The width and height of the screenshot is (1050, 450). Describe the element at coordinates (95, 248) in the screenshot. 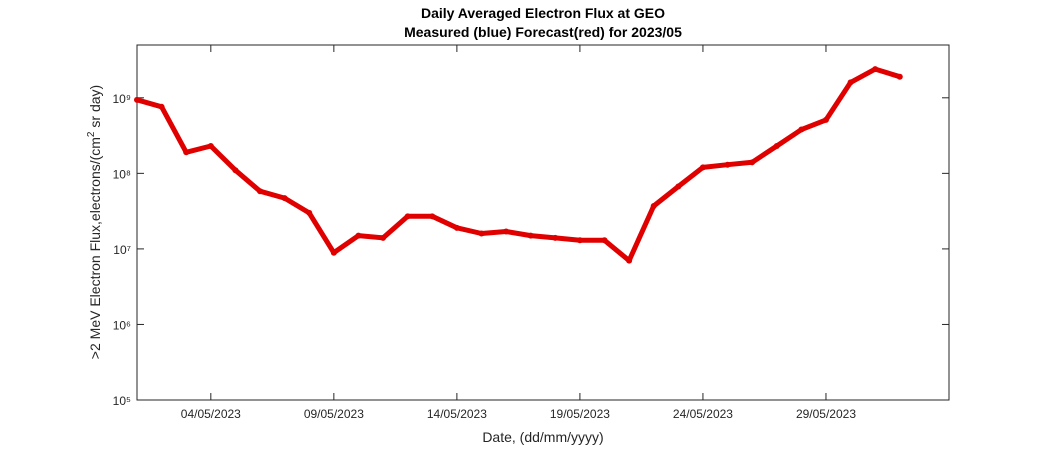

I see `y-axis-label-part: >2 MeV Electron Flux,electrons/(cm` at that location.